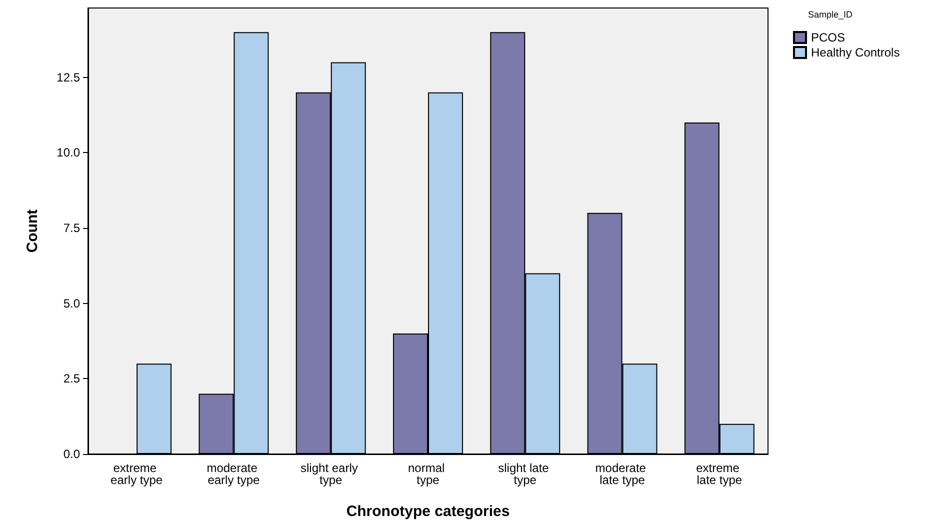 The image size is (947, 527). I want to click on y-axis-title: Count, so click(32, 231).